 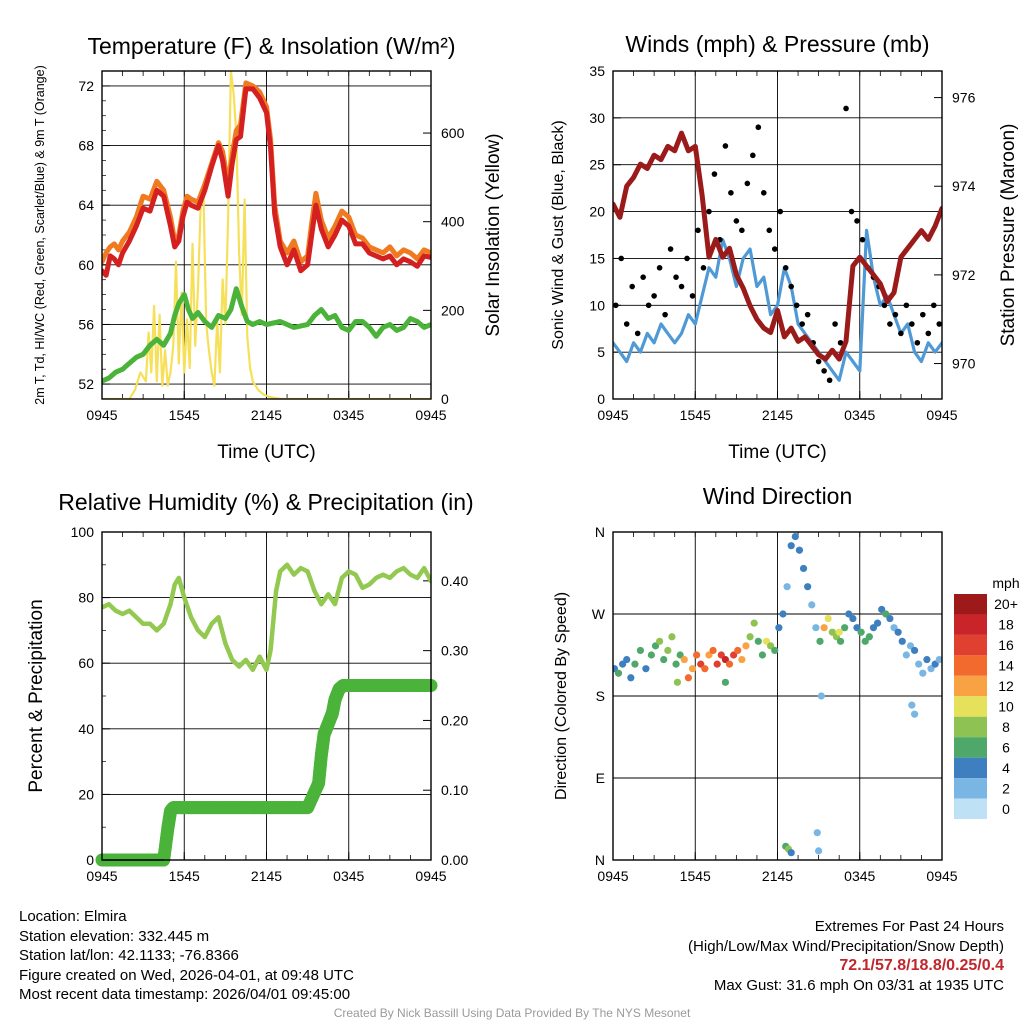 What do you see at coordinates (1006, 625) in the screenshot?
I see `colorbar-label: 18` at bounding box center [1006, 625].